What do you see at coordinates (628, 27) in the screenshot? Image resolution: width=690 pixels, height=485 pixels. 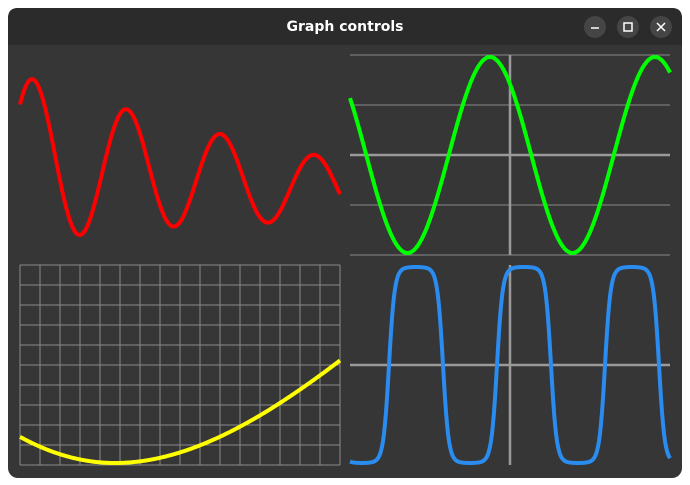 I see `maximize-button` at bounding box center [628, 27].